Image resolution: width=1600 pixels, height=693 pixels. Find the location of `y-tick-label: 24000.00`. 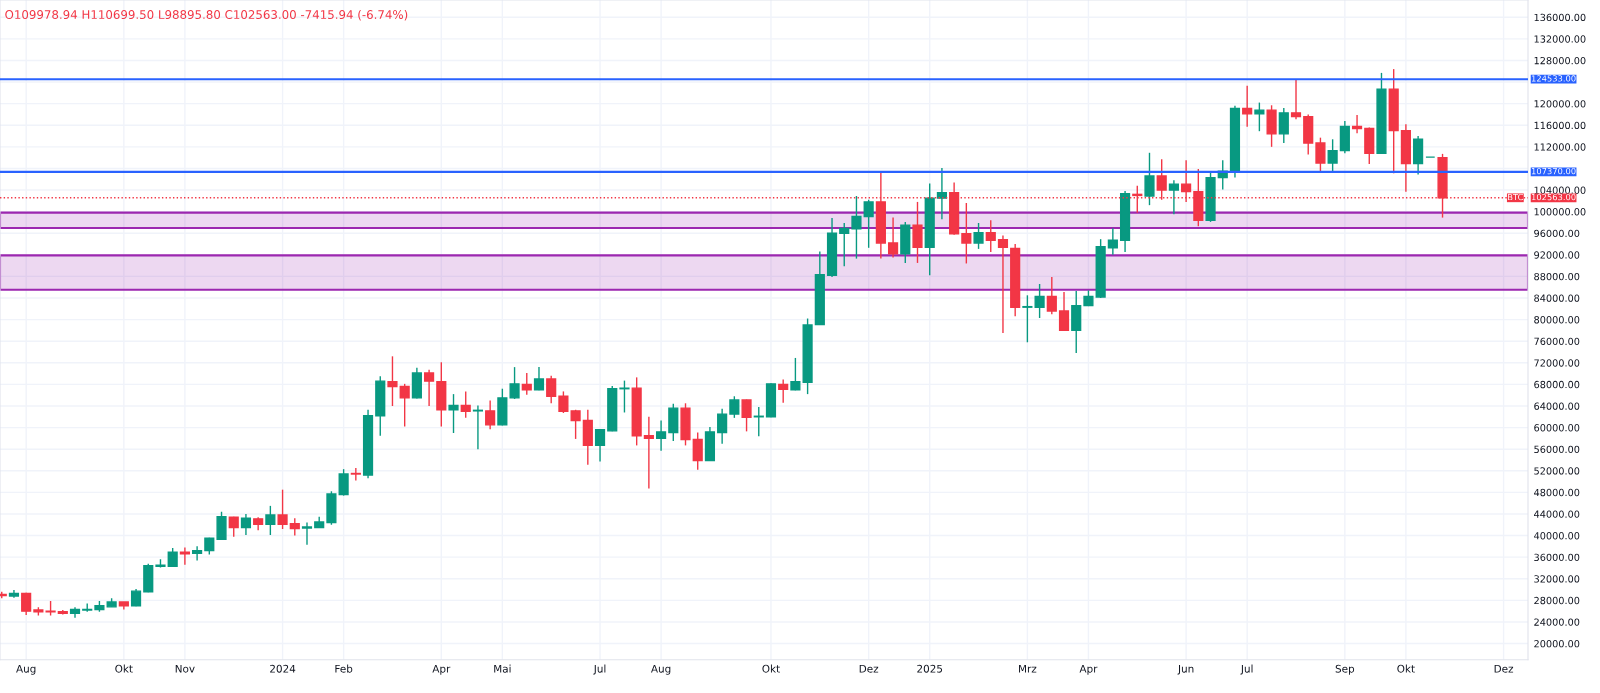

y-tick-label: 24000.00 is located at coordinates (1557, 622).